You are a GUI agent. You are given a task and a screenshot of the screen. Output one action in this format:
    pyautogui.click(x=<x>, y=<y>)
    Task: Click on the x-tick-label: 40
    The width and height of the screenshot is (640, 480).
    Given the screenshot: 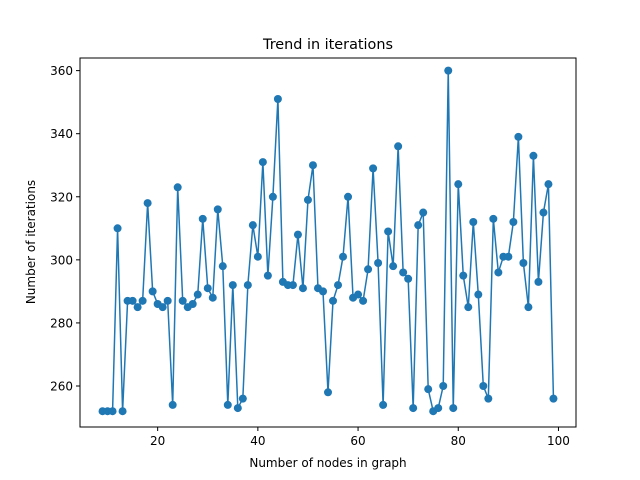 What is the action you would take?
    pyautogui.click(x=257, y=441)
    